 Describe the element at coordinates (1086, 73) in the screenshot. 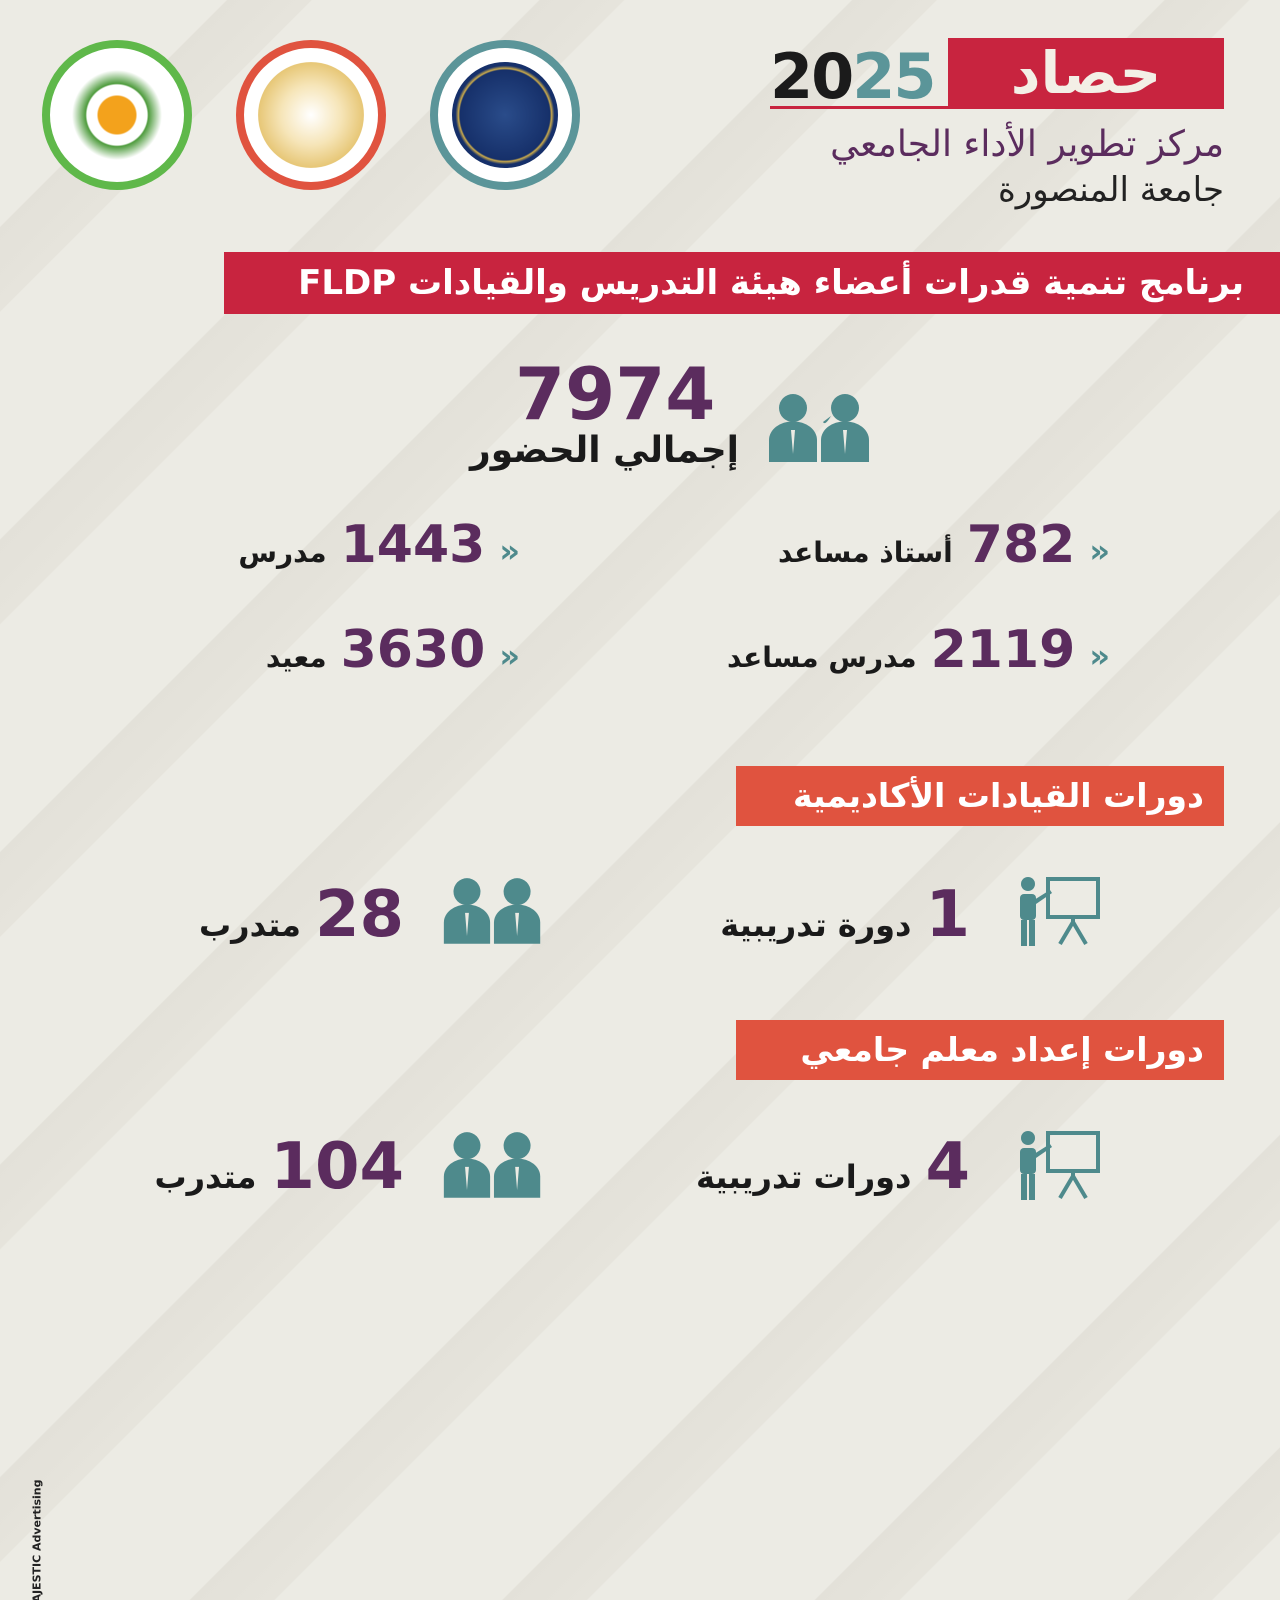

I see `brand-logo: حصاد` at that location.